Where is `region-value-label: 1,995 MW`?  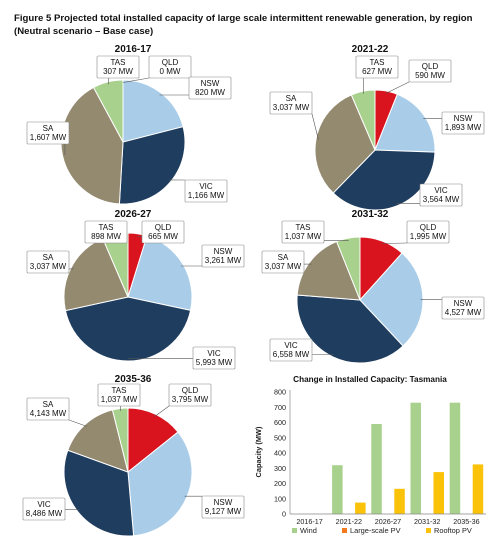
region-value-label: 1,995 MW is located at coordinates (428, 236).